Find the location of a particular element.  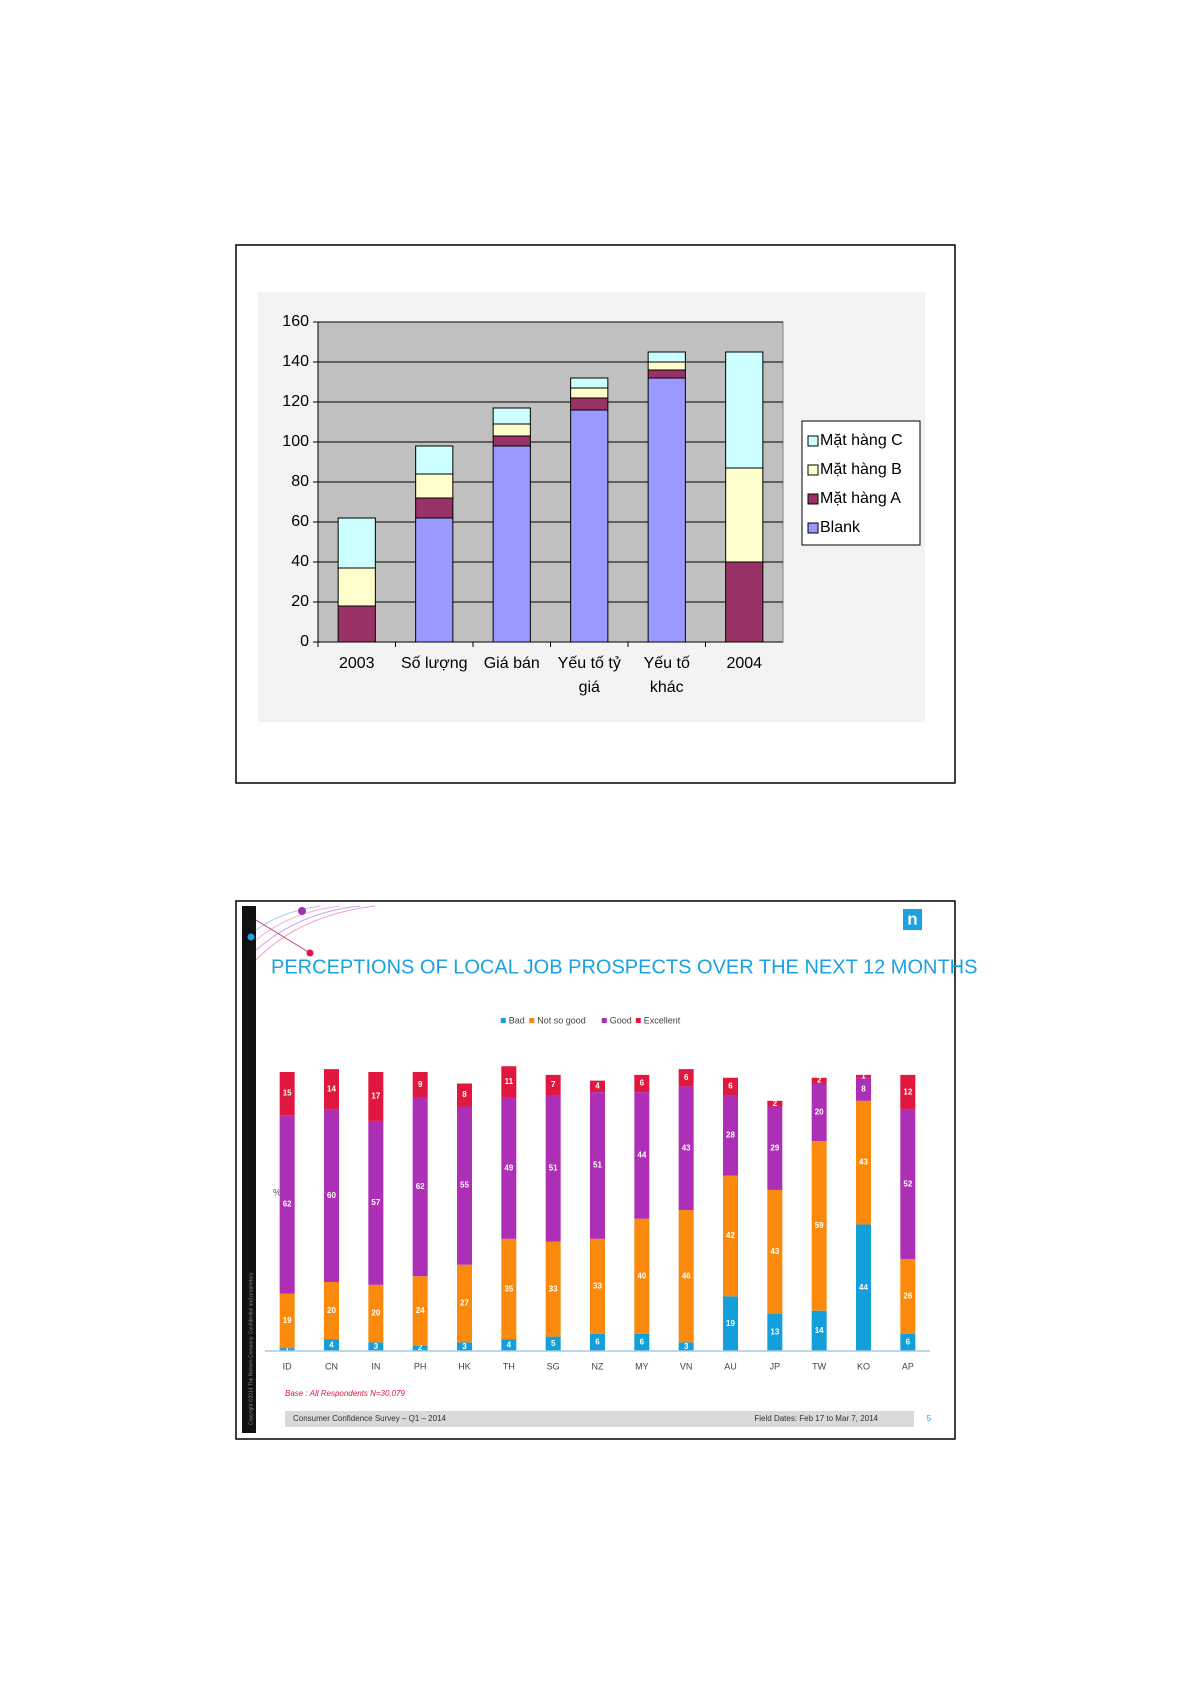

x-tick-label: HK is located at coordinates (464, 1366).